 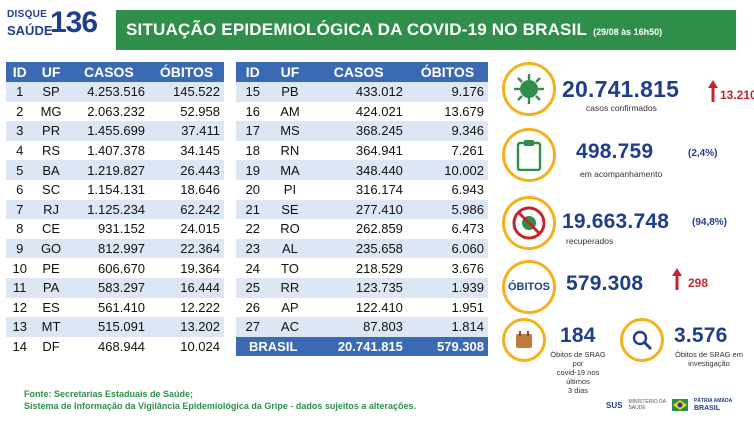 I want to click on cell-obitos: 16.444, so click(x=186, y=287).